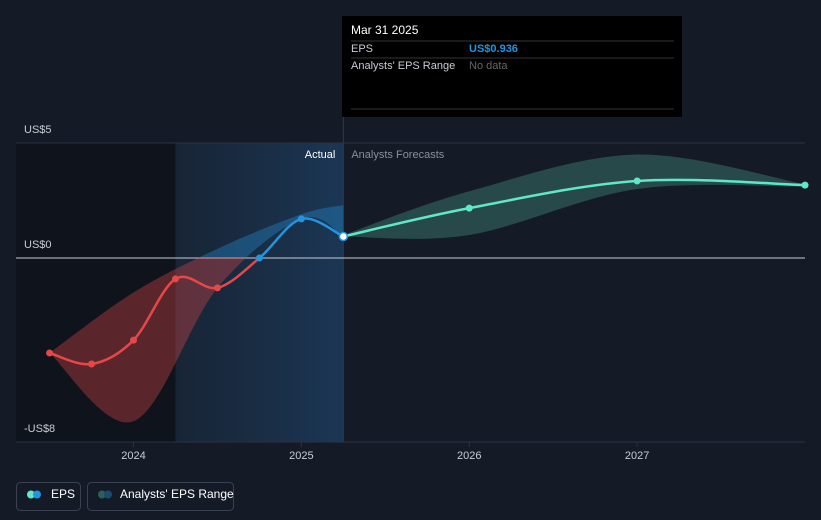  I want to click on actual-label: Actual, so click(320, 155).